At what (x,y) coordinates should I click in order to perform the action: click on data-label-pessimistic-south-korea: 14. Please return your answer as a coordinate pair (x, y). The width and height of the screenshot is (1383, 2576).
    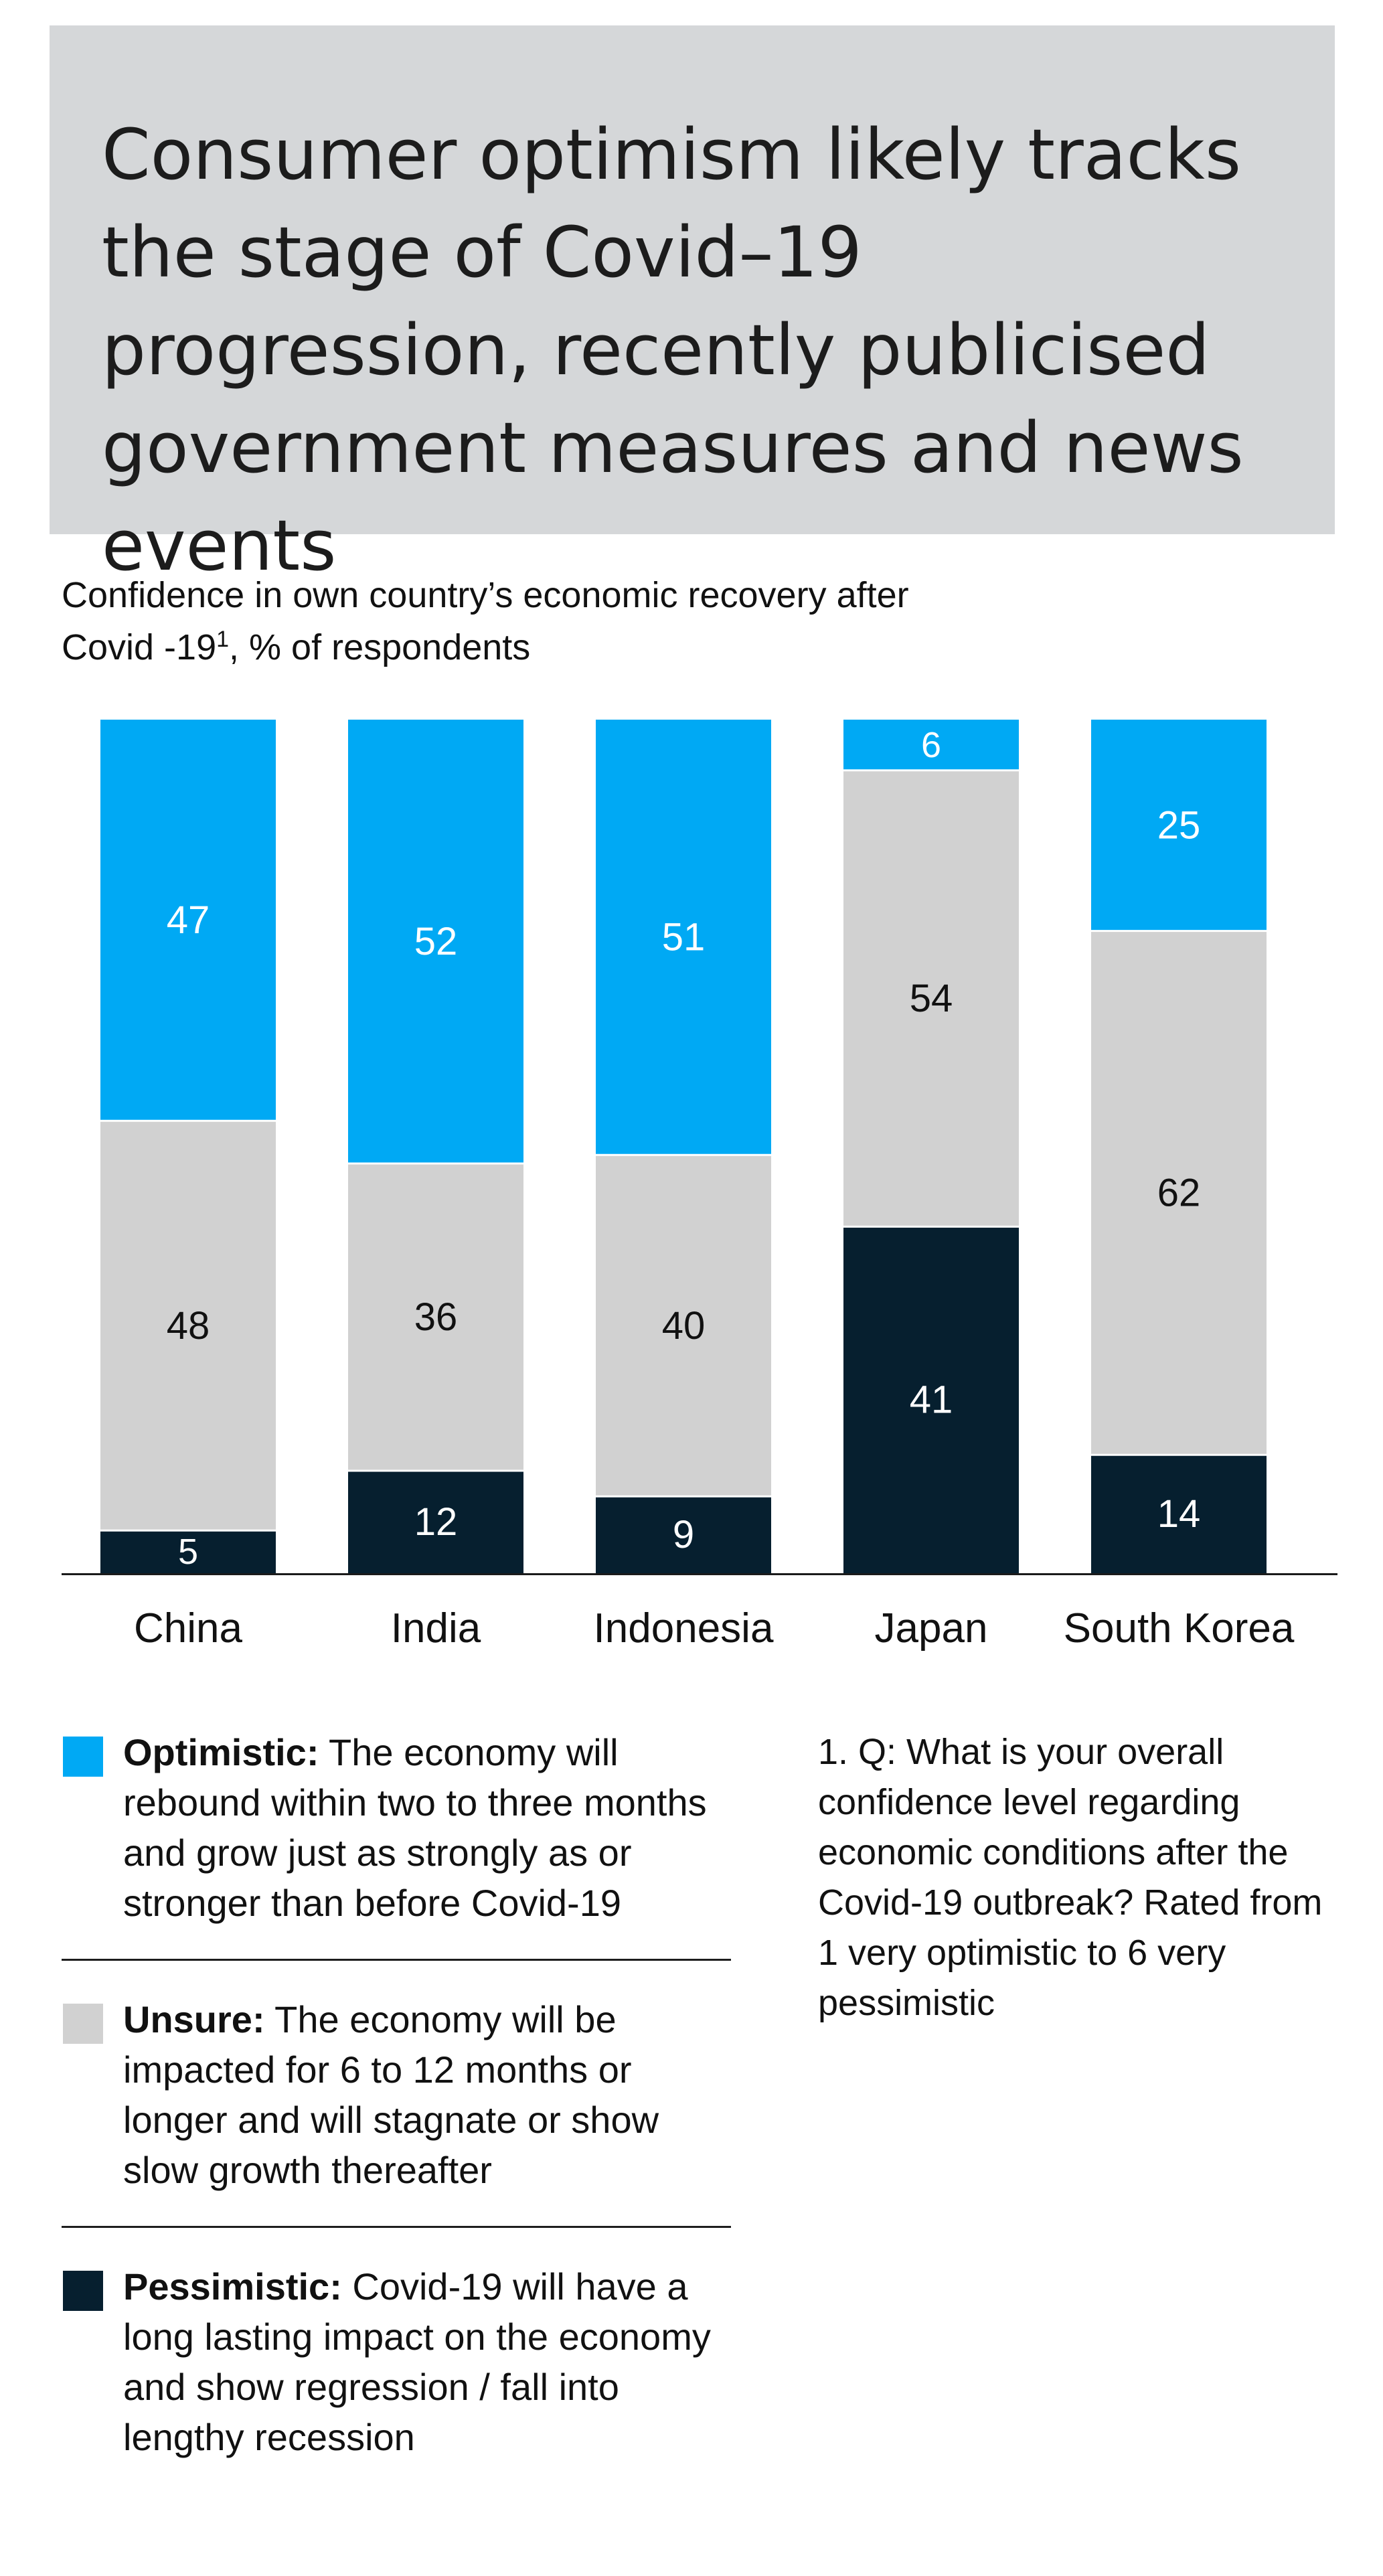
    Looking at the image, I should click on (1179, 1514).